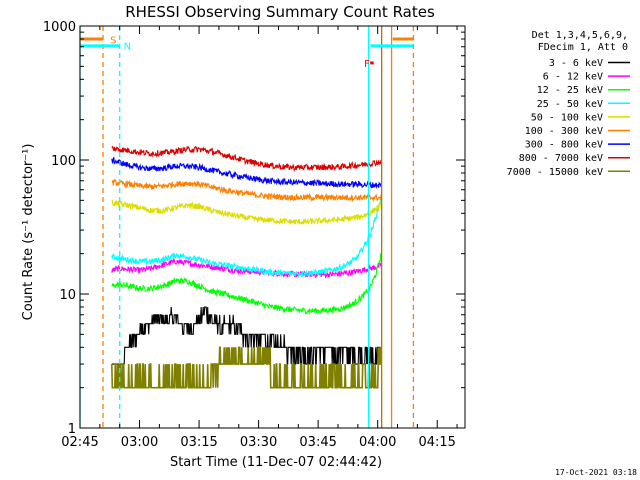  I want to click on y-tick-label-1: 1, so click(72, 429).